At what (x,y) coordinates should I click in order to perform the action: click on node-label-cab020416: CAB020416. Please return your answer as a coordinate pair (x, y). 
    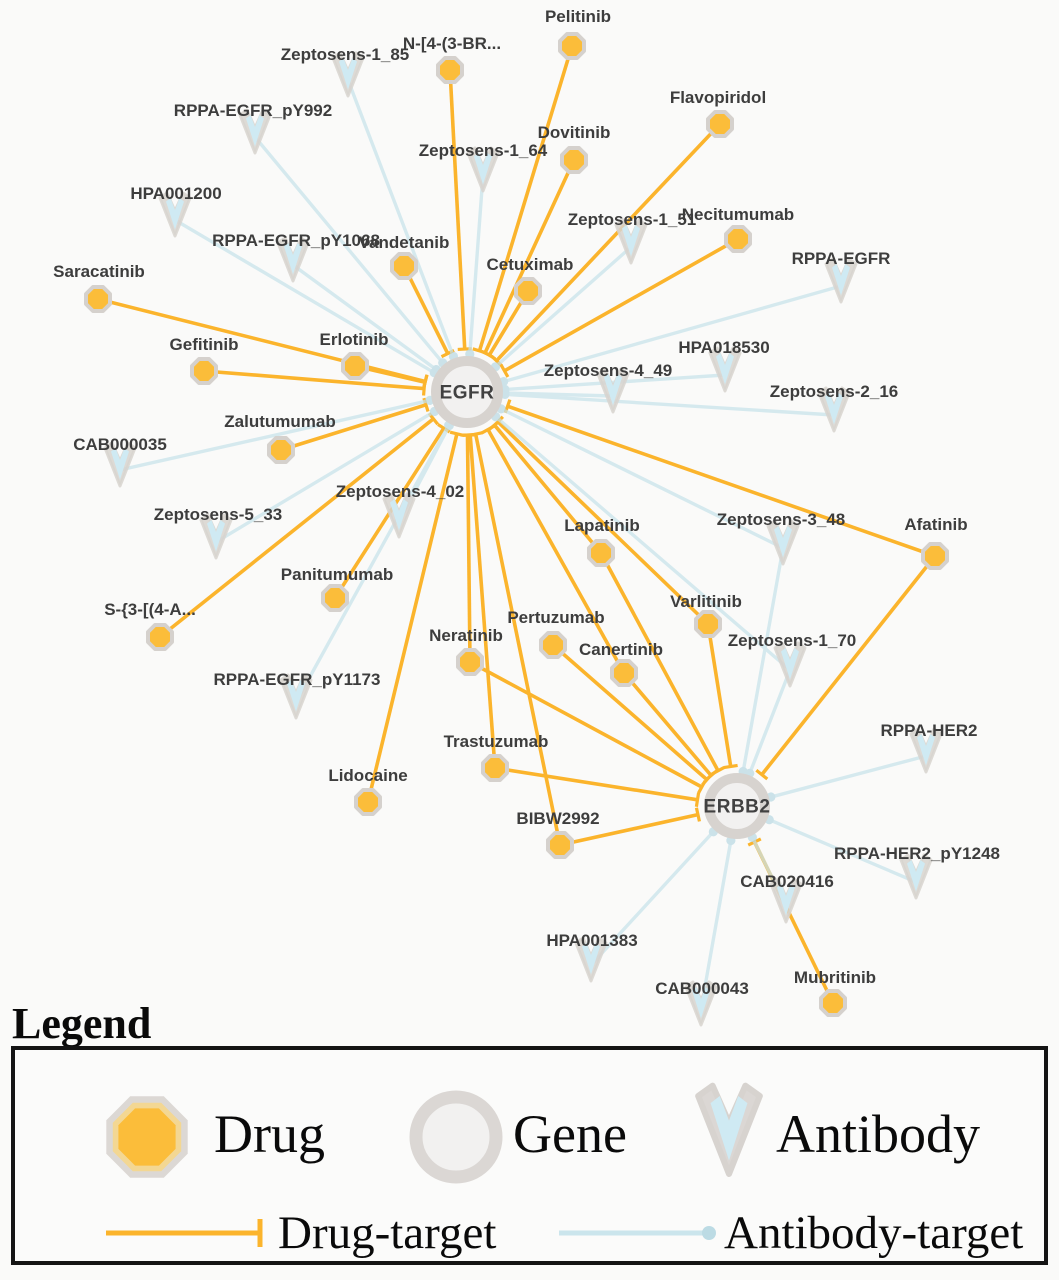
    Looking at the image, I should click on (787, 881).